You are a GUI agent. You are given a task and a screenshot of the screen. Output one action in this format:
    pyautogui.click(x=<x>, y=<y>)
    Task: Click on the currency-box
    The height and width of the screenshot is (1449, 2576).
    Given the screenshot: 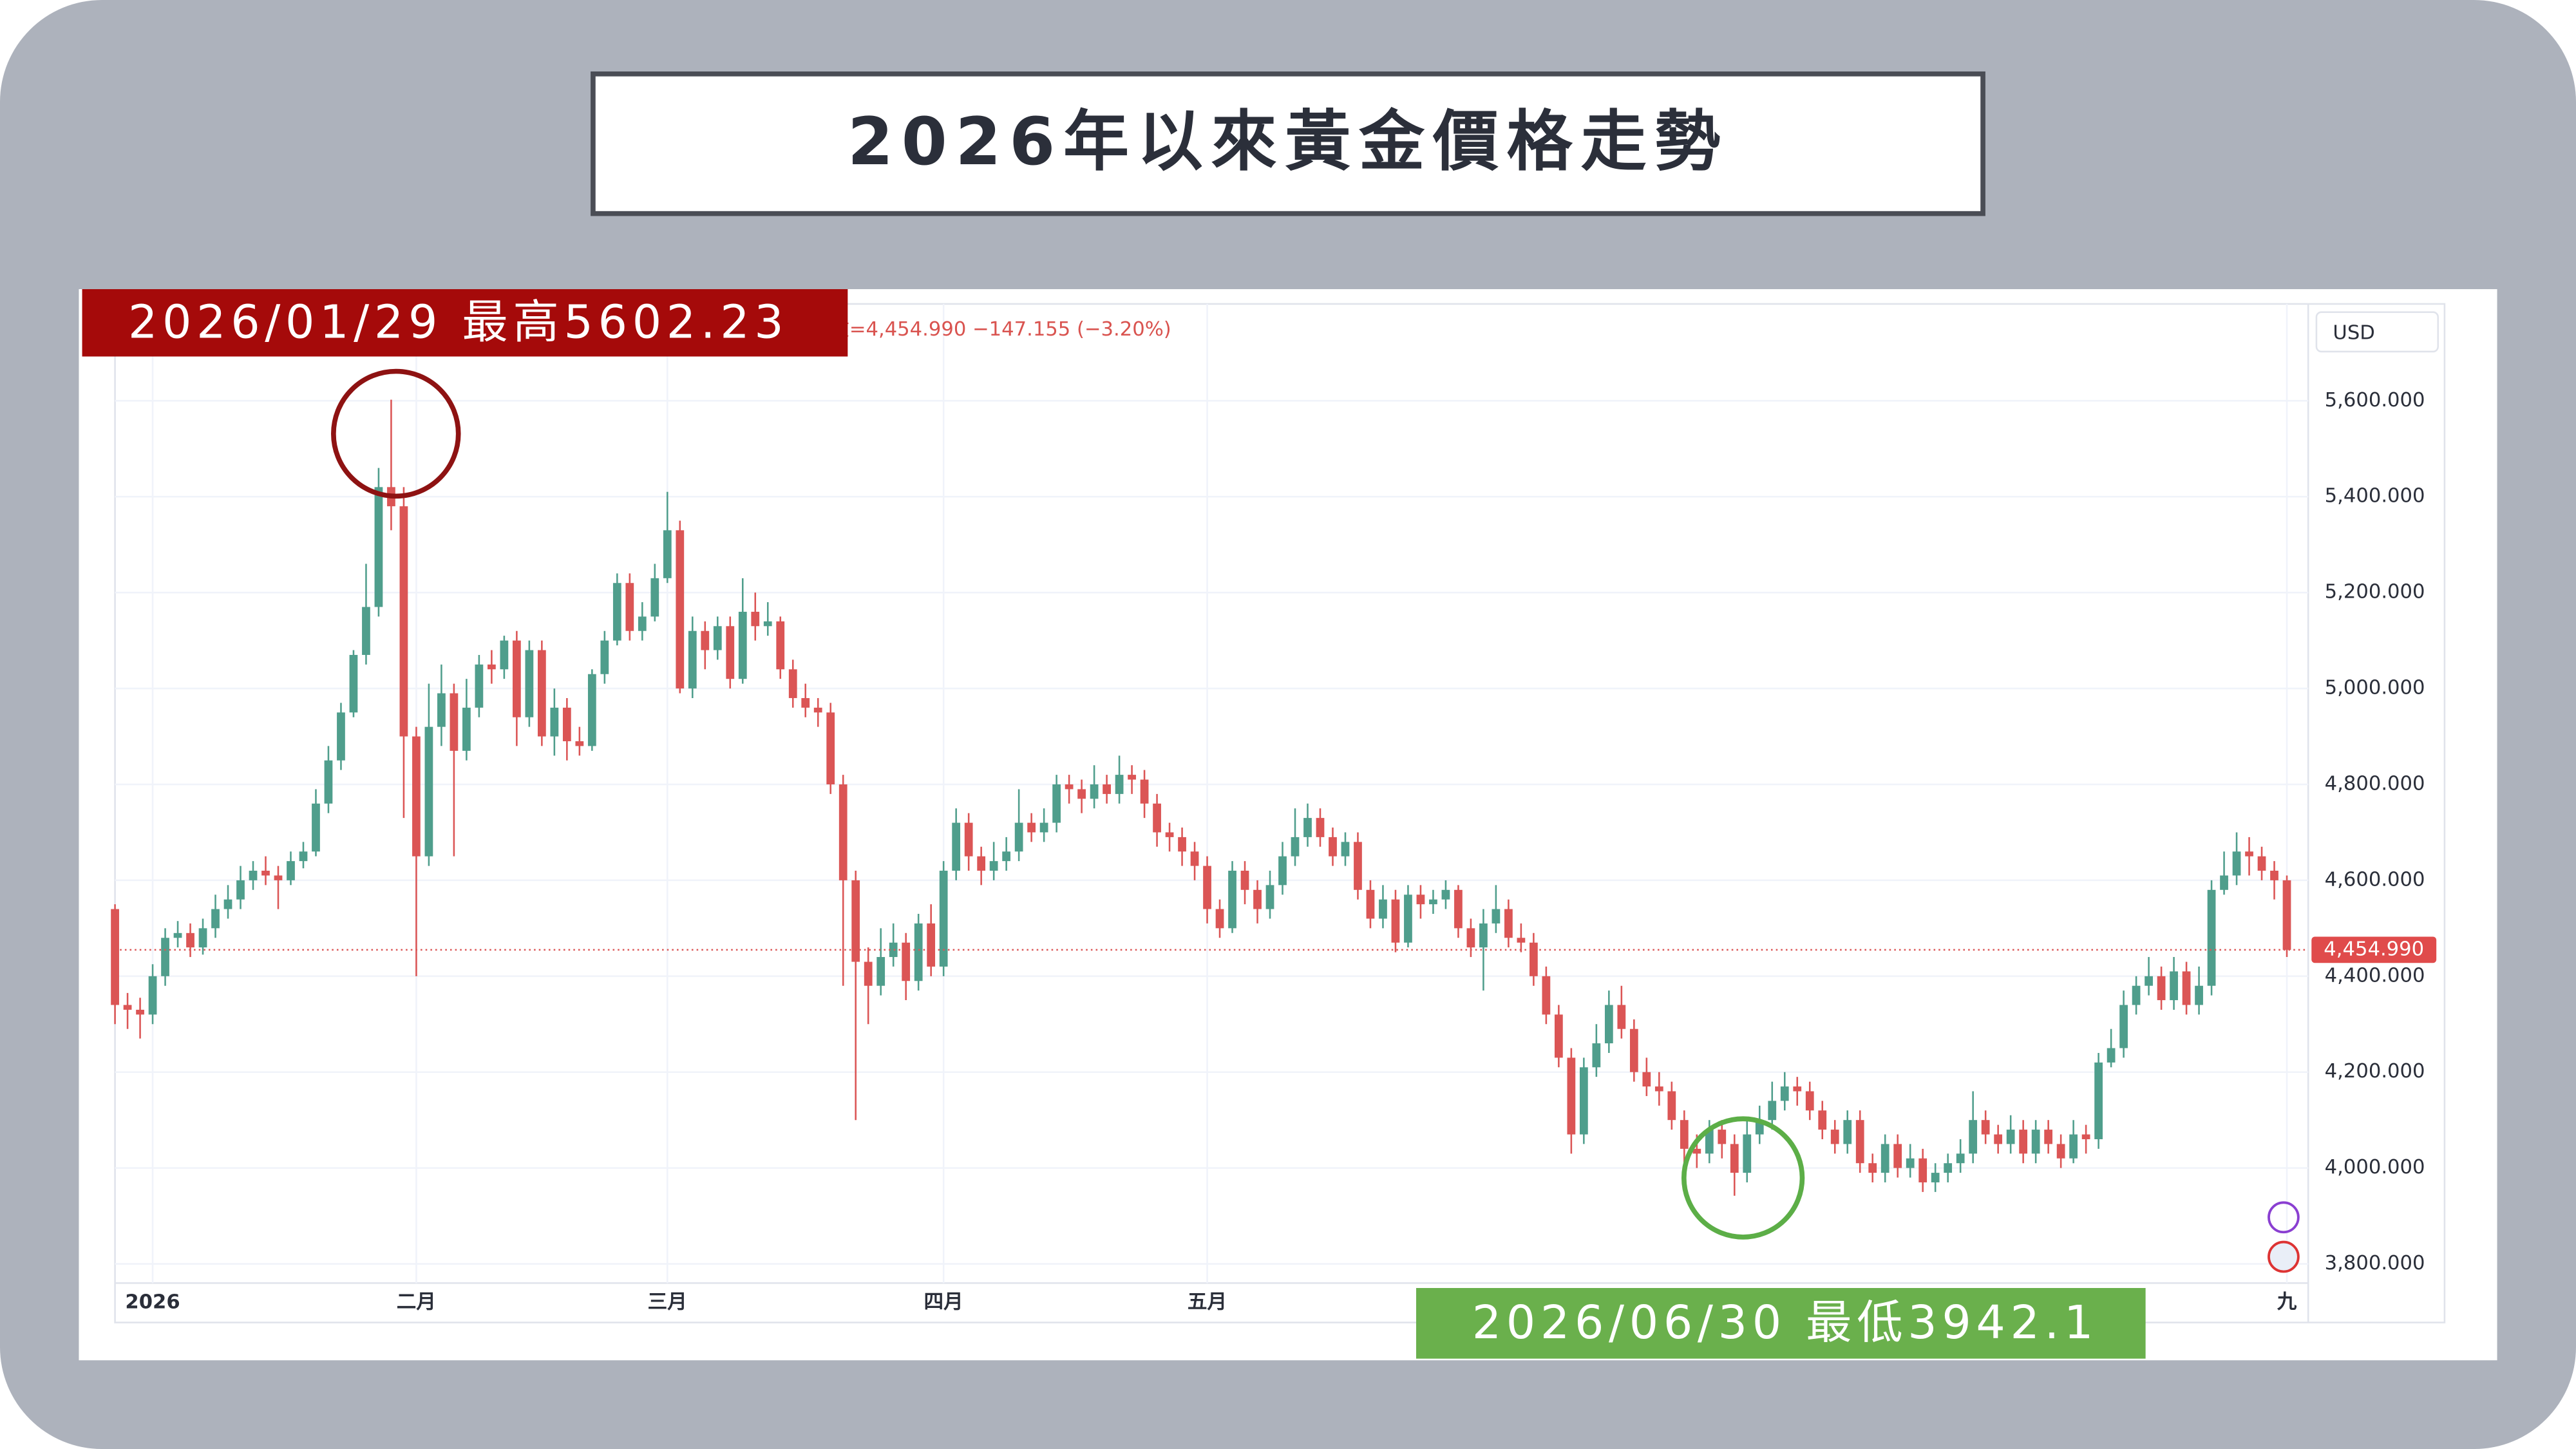 What is the action you would take?
    pyautogui.click(x=2377, y=332)
    